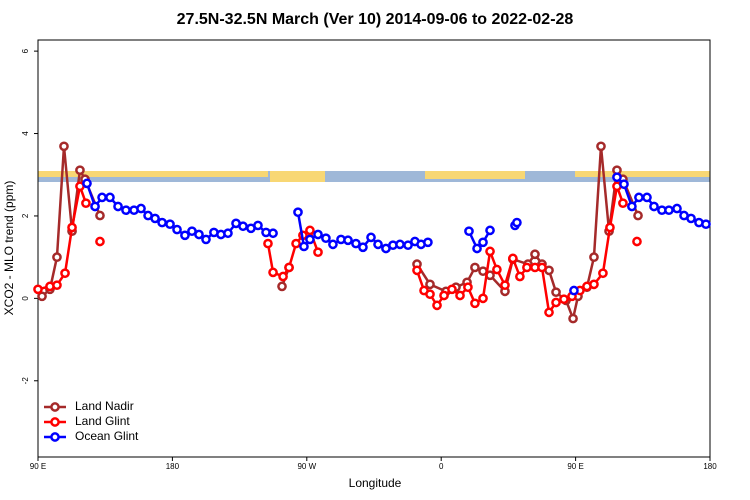 Image resolution: width=750 pixels, height=500 pixels. I want to click on y-tick-label: 0, so click(25, 298).